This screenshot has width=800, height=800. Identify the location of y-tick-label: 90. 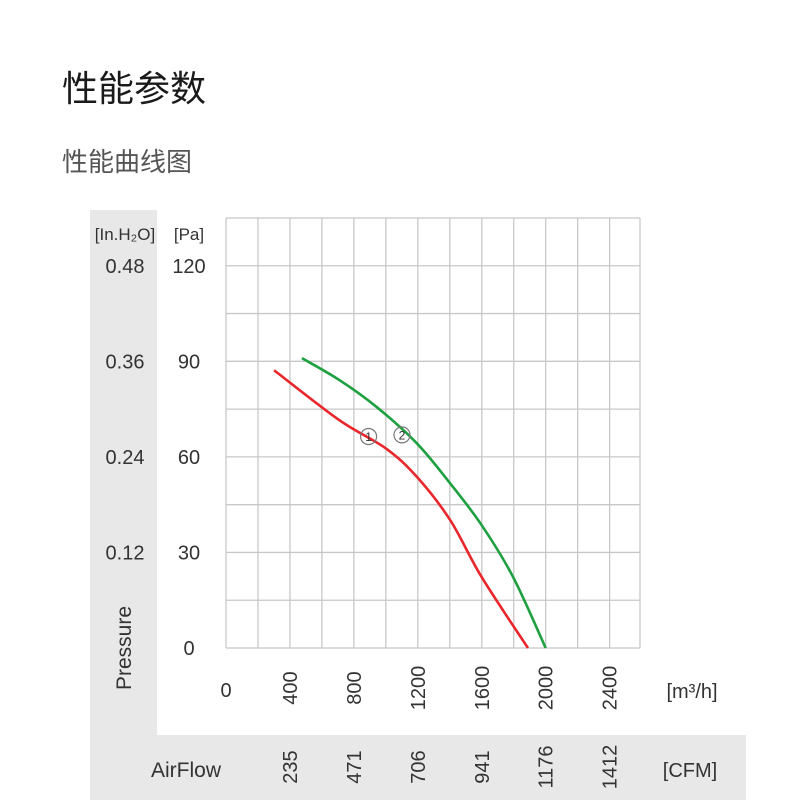
(189, 362).